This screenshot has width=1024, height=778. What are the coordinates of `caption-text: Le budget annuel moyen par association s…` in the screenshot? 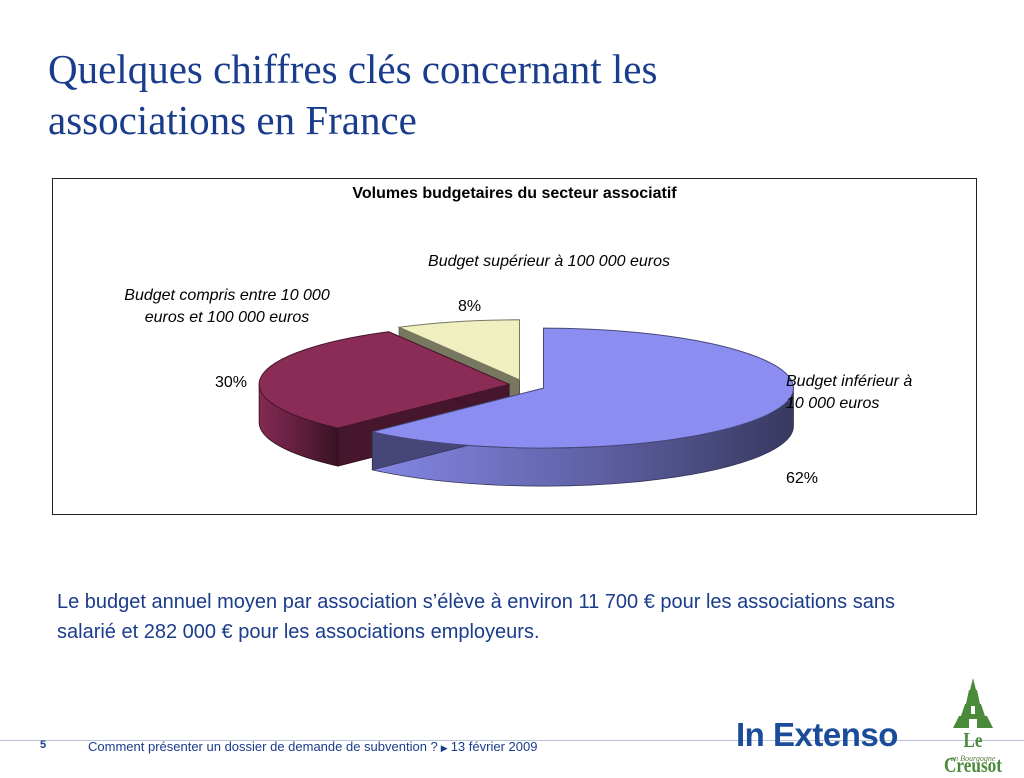 It's located at (476, 617).